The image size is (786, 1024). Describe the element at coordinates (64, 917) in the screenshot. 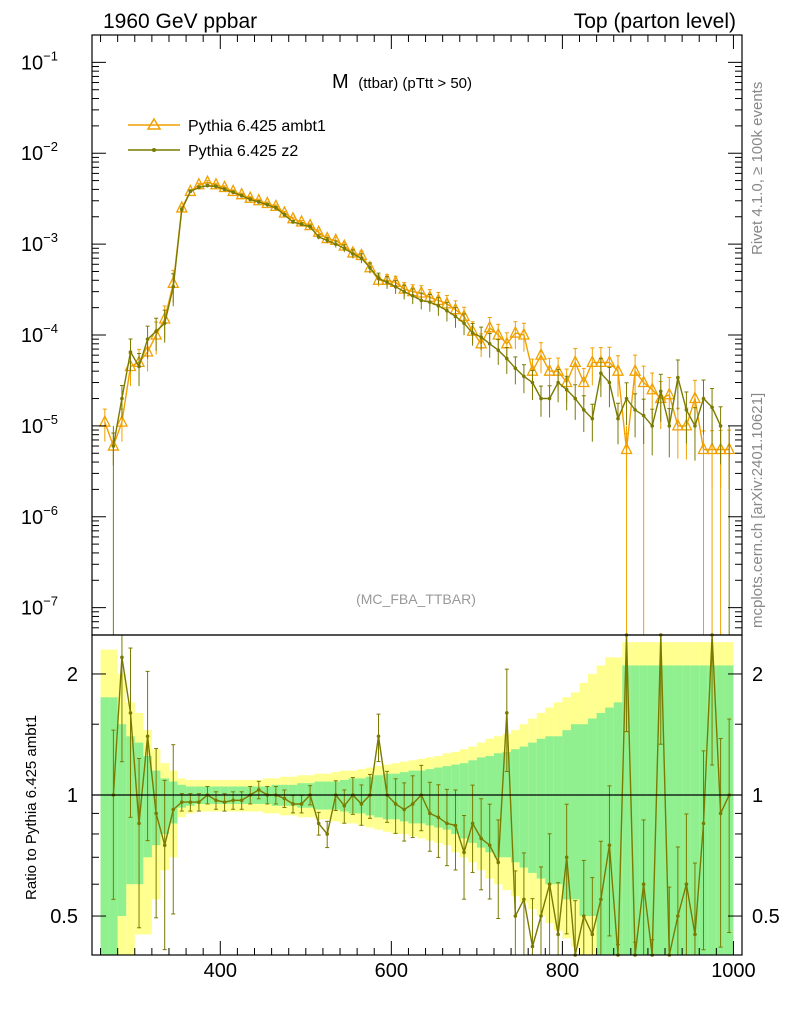

I see `ratio-ytick-label: 0.5` at that location.